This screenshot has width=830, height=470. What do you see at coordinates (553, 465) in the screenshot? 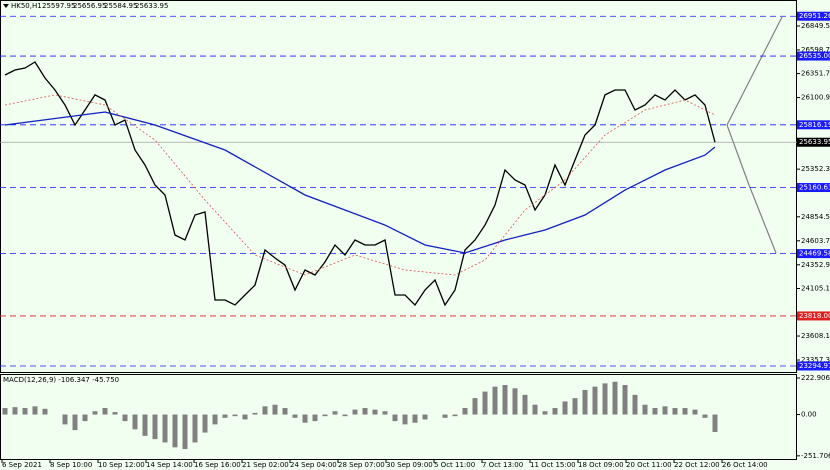
I see `x-tick-label: 11 Oct 15:00` at bounding box center [553, 465].